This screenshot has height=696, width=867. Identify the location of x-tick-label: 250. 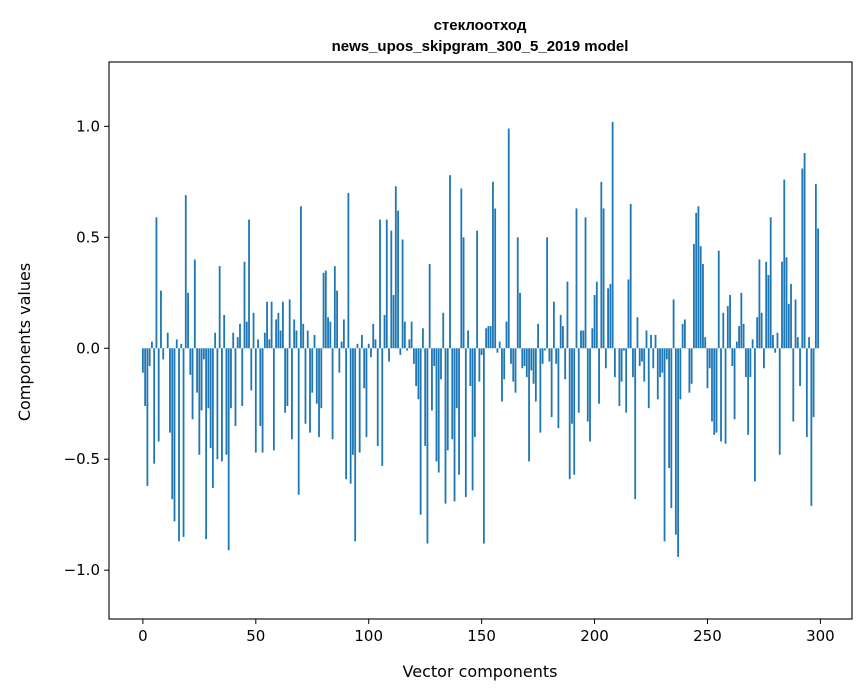
(707, 636).